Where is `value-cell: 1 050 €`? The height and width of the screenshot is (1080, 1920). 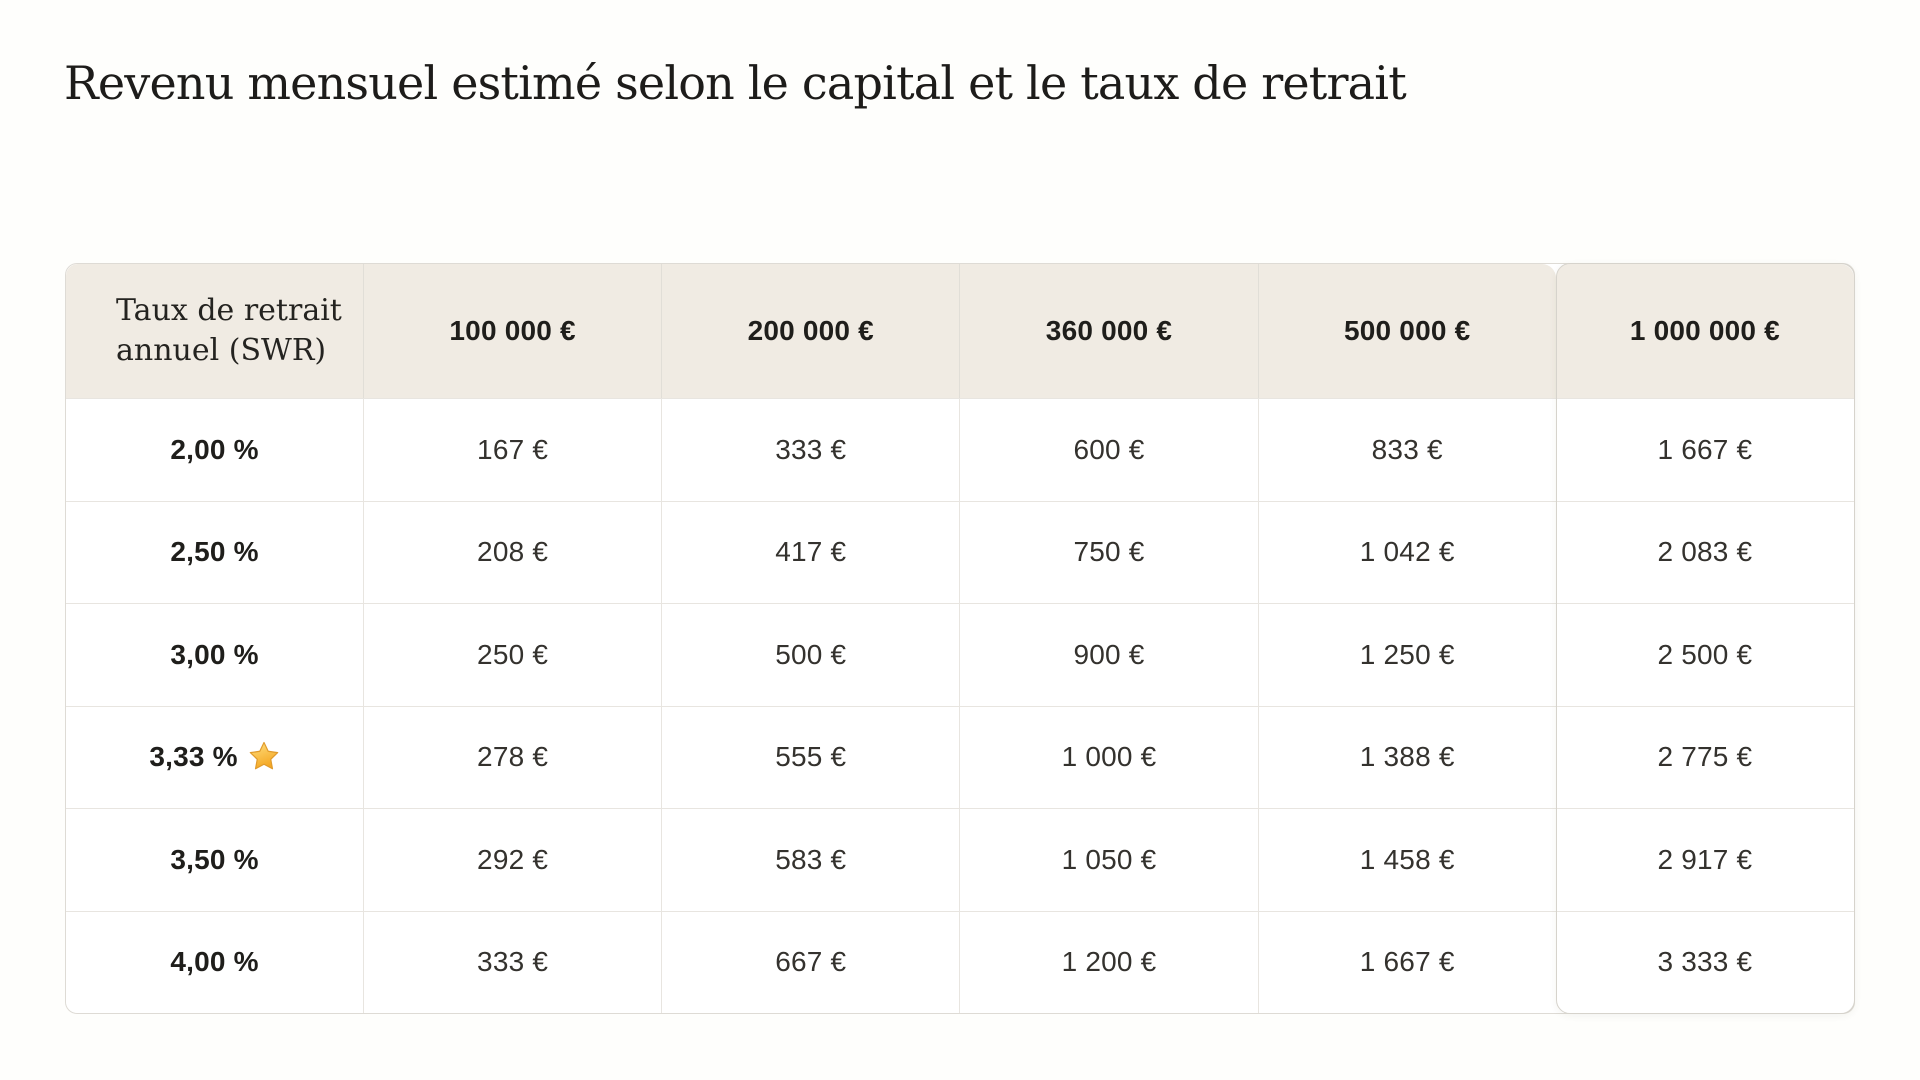
value-cell: 1 050 € is located at coordinates (1108, 859).